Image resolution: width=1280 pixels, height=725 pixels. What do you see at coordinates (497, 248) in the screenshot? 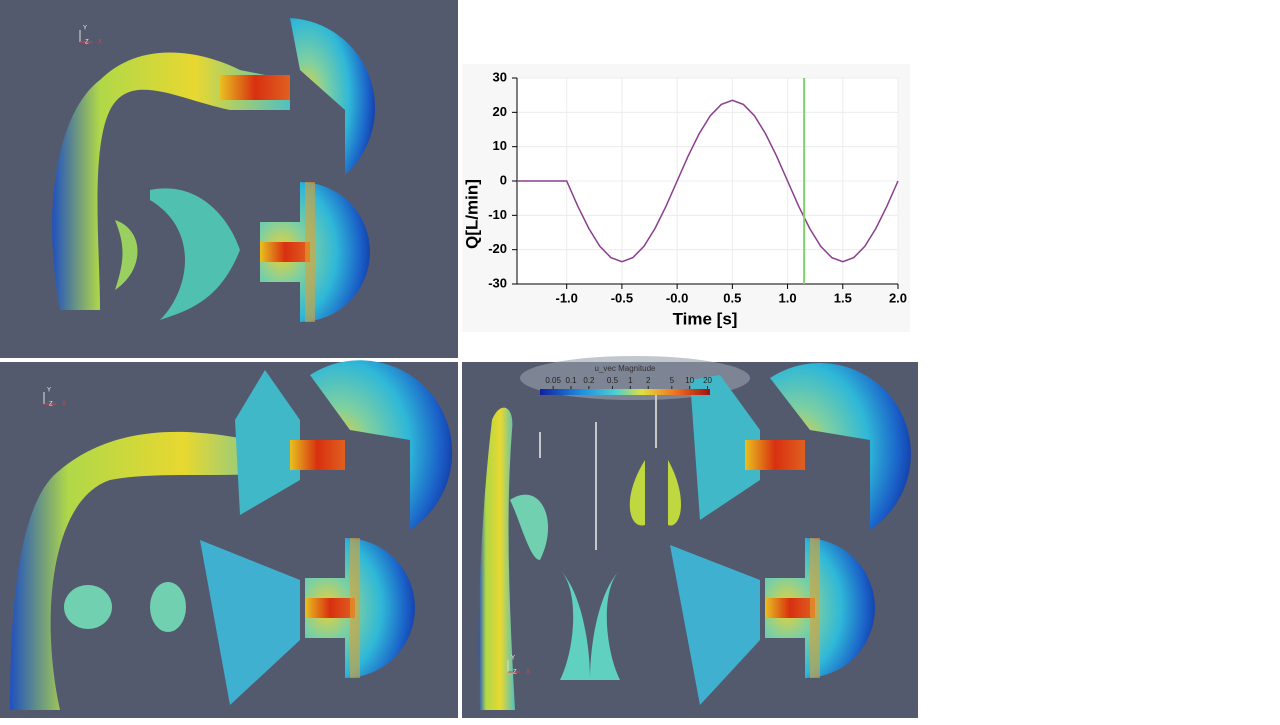
I see `y-tick-label: -20` at bounding box center [497, 248].